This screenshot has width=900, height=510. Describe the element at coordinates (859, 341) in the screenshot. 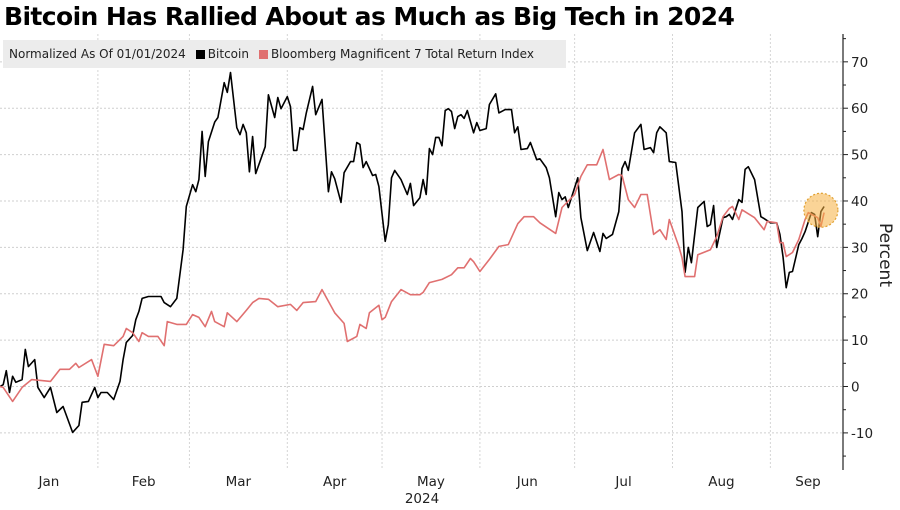

I see `y-tick-label: 10` at that location.